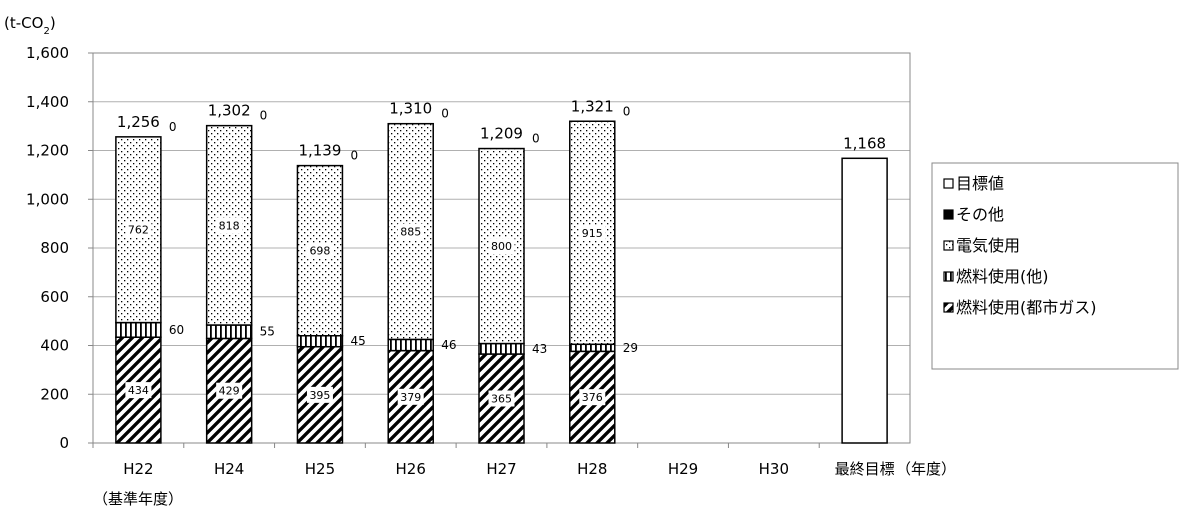 This screenshot has height=511, width=1182. I want to click on segment-label: 365, so click(501, 399).